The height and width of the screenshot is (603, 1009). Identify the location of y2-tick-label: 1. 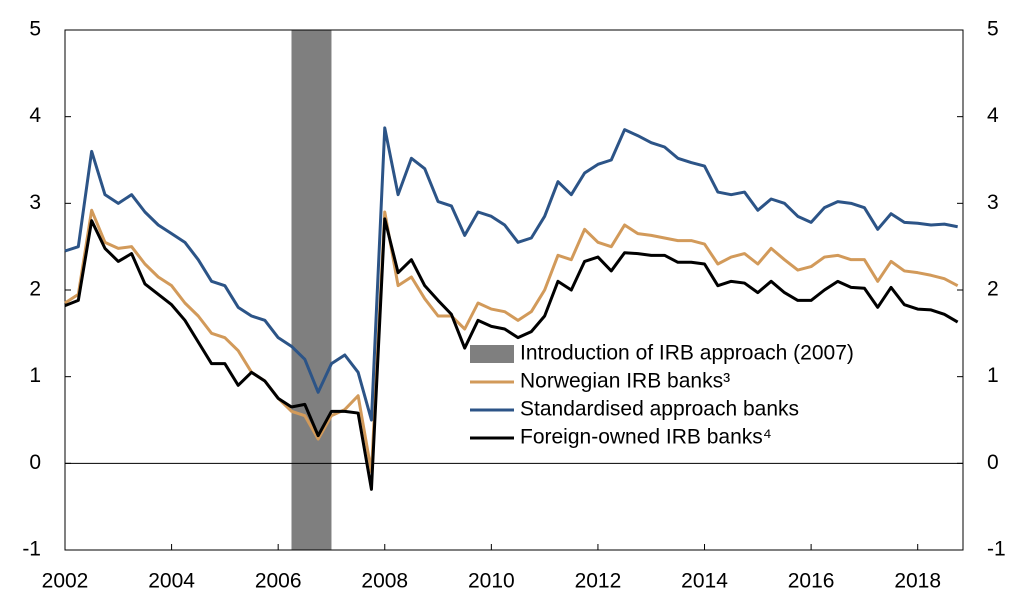
(993, 375).